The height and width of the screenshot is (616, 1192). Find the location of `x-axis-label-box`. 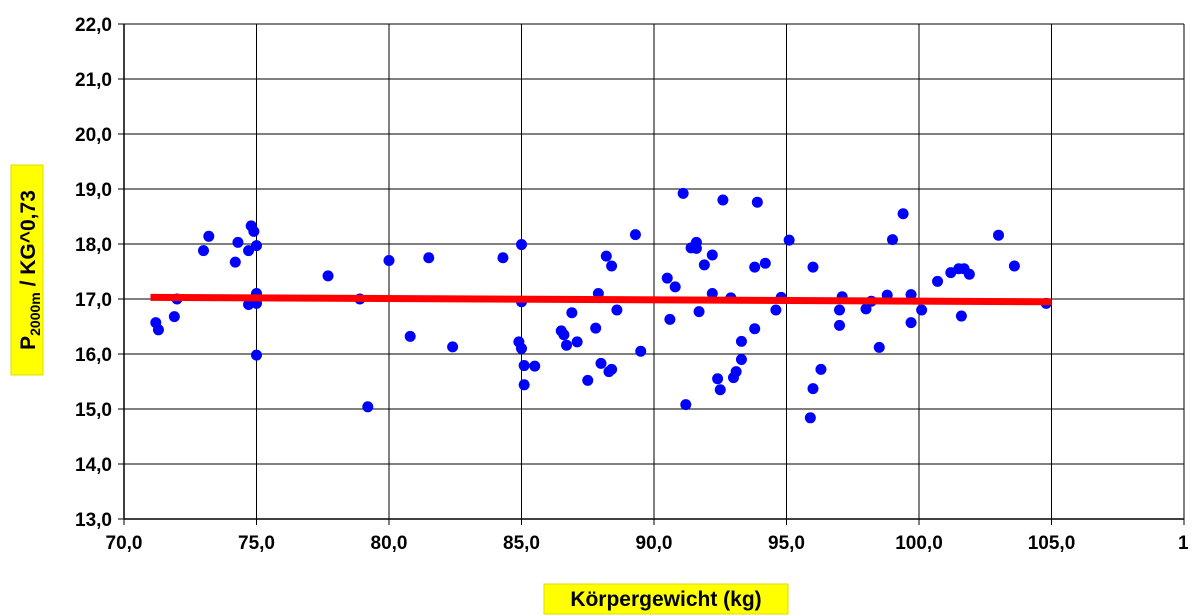

x-axis-label-box is located at coordinates (666, 599).